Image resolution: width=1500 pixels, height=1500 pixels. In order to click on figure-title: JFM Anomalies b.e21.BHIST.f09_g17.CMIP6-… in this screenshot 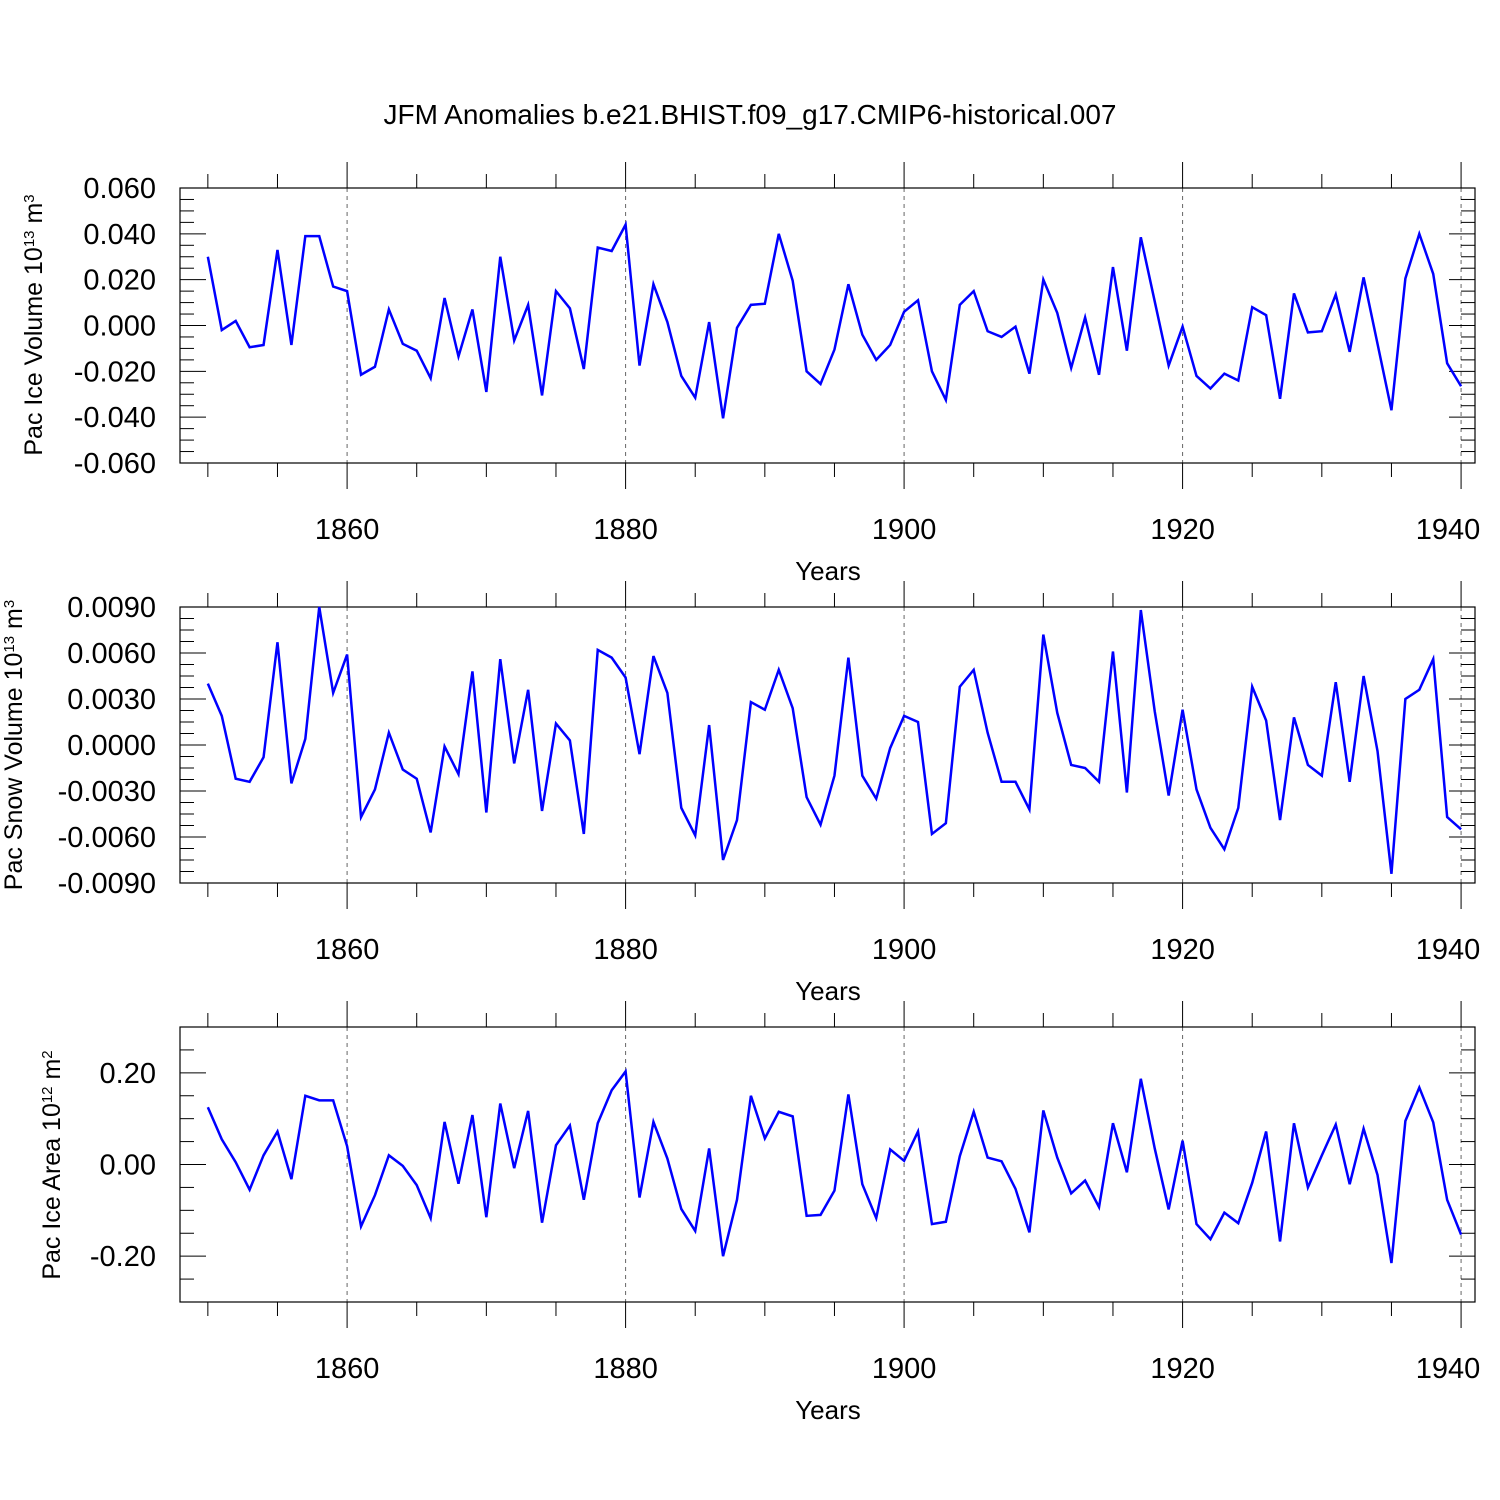, I will do `click(749, 114)`.